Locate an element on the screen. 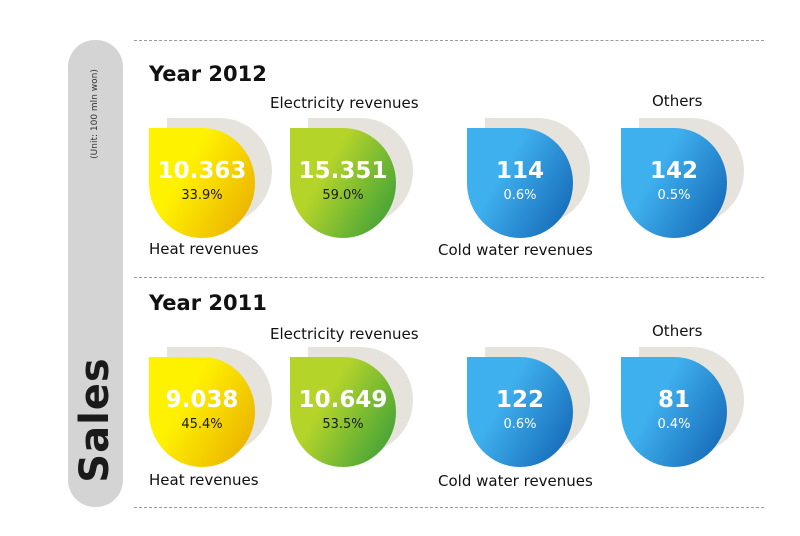 Image resolution: width=800 pixels, height=536 pixels. share-label: 45.4% is located at coordinates (202, 424).